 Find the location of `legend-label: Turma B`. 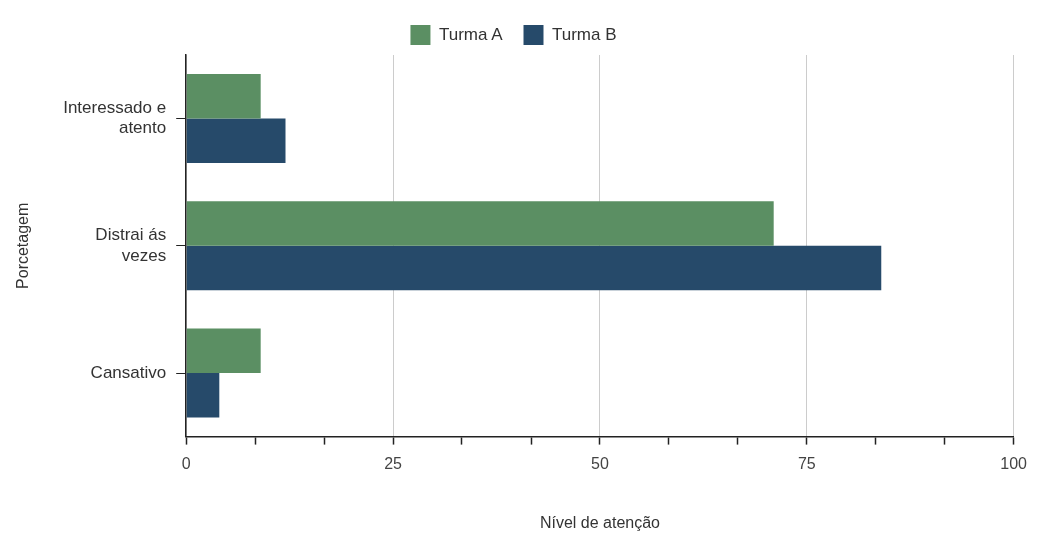

legend-label: Turma B is located at coordinates (584, 34).